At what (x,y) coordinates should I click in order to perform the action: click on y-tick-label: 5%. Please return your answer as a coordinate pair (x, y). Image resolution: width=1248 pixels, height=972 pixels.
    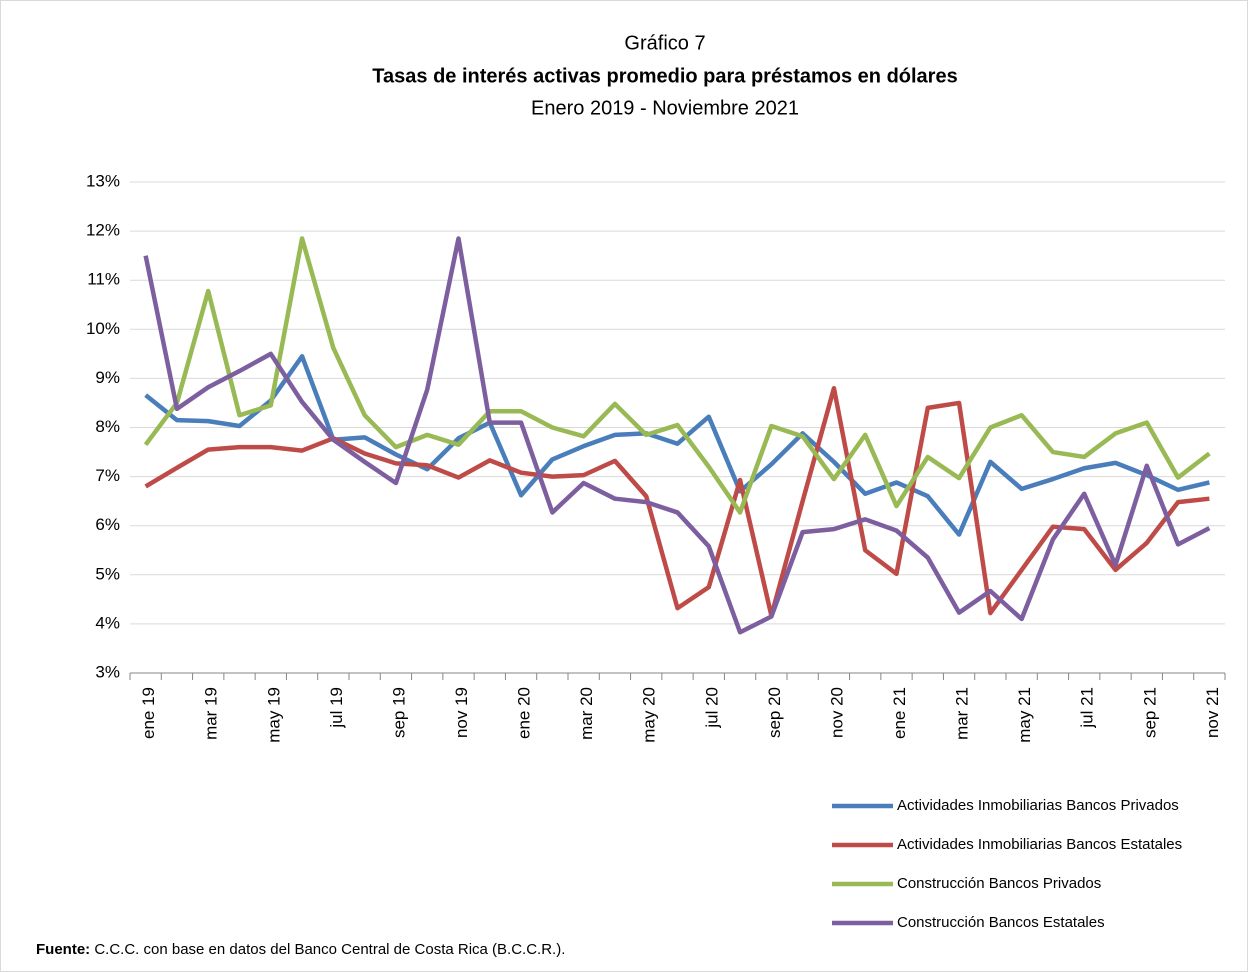
    Looking at the image, I should click on (107, 573).